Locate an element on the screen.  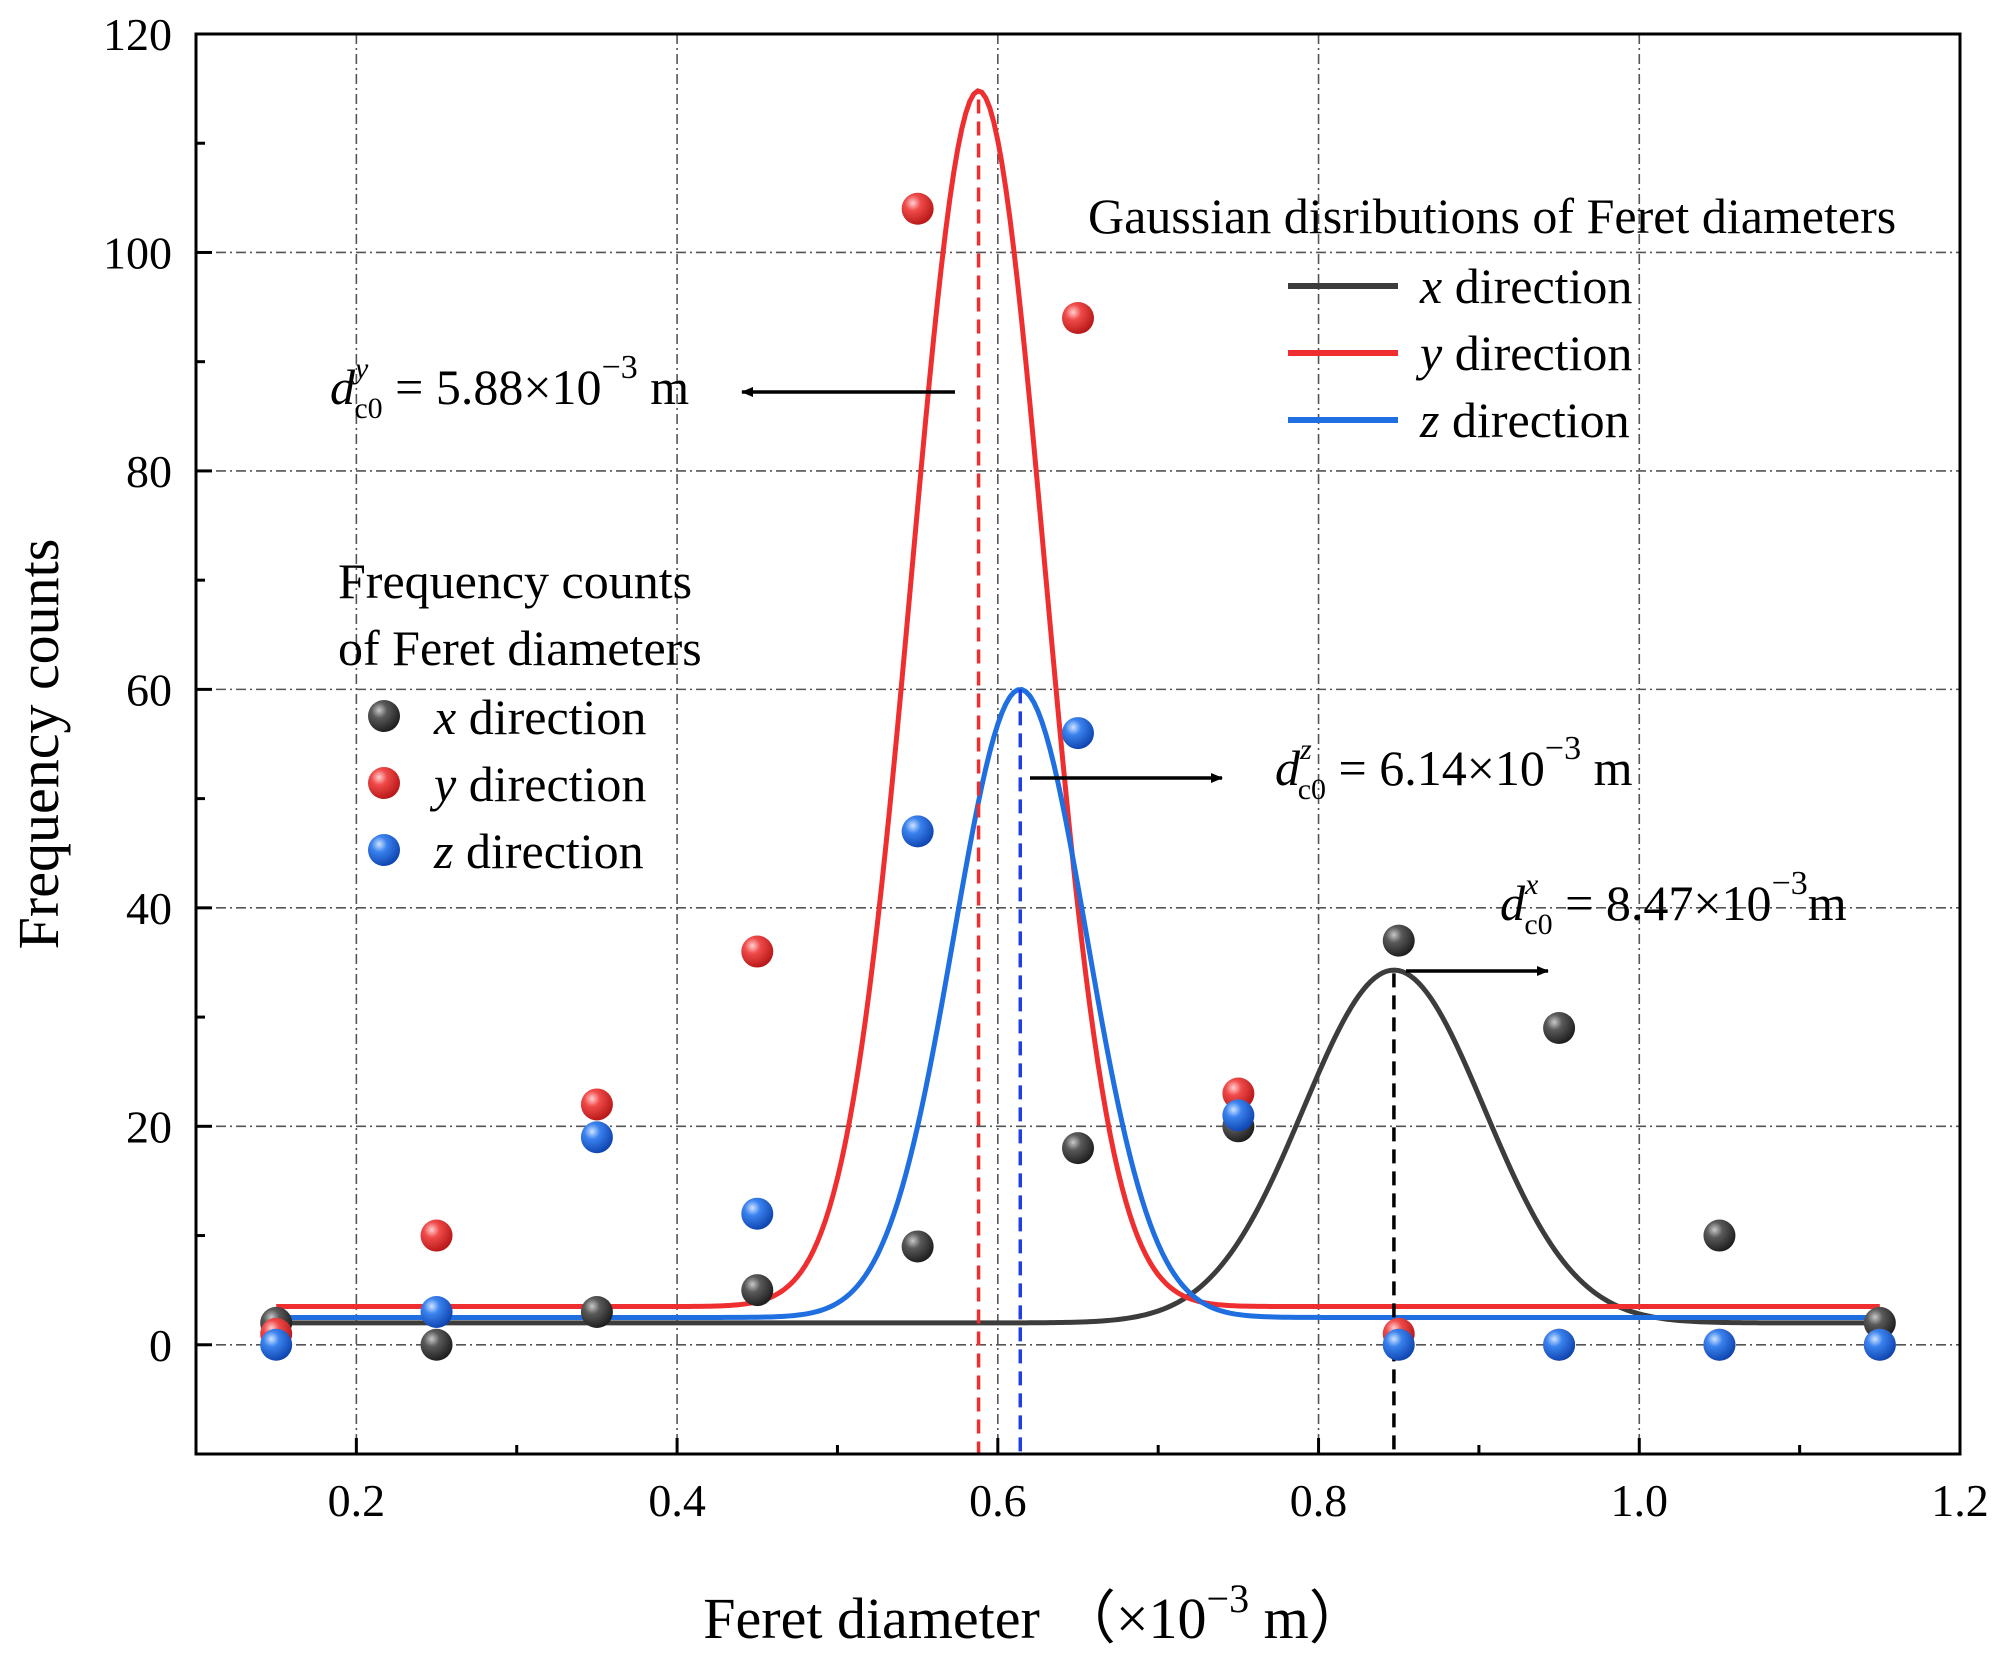
annotation-y-text: dy c0 = 5.88×10−3 m is located at coordinates (509, 387).